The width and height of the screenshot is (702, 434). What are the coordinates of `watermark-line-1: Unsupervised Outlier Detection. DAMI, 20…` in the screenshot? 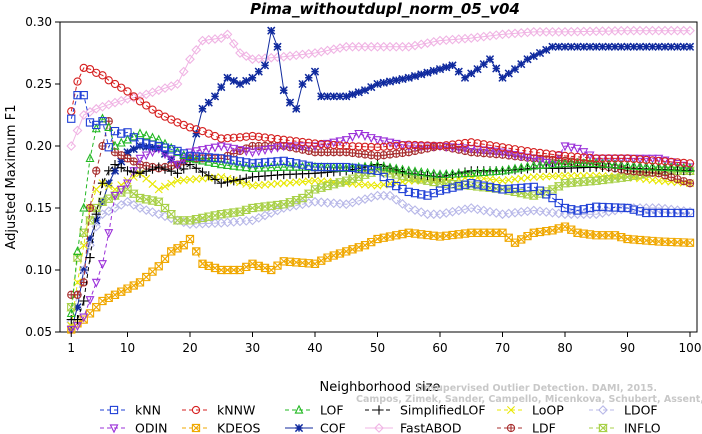 It's located at (536, 388).